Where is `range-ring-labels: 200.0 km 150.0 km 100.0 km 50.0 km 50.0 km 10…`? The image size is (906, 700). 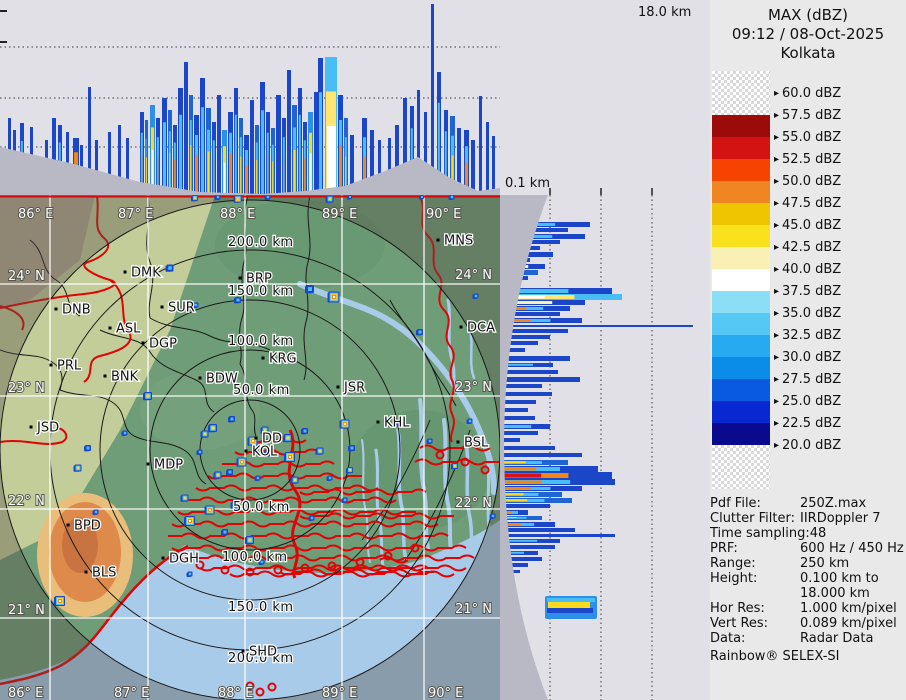 range-ring-labels: 200.0 km 150.0 km 100.0 km 50.0 km 50.0 km 10… is located at coordinates (258, 451).